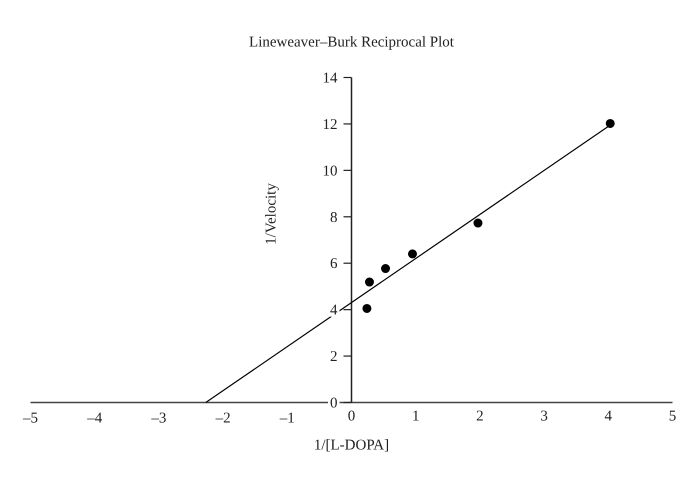  What do you see at coordinates (286, 418) in the screenshot?
I see `x-tick-label: –1` at bounding box center [286, 418].